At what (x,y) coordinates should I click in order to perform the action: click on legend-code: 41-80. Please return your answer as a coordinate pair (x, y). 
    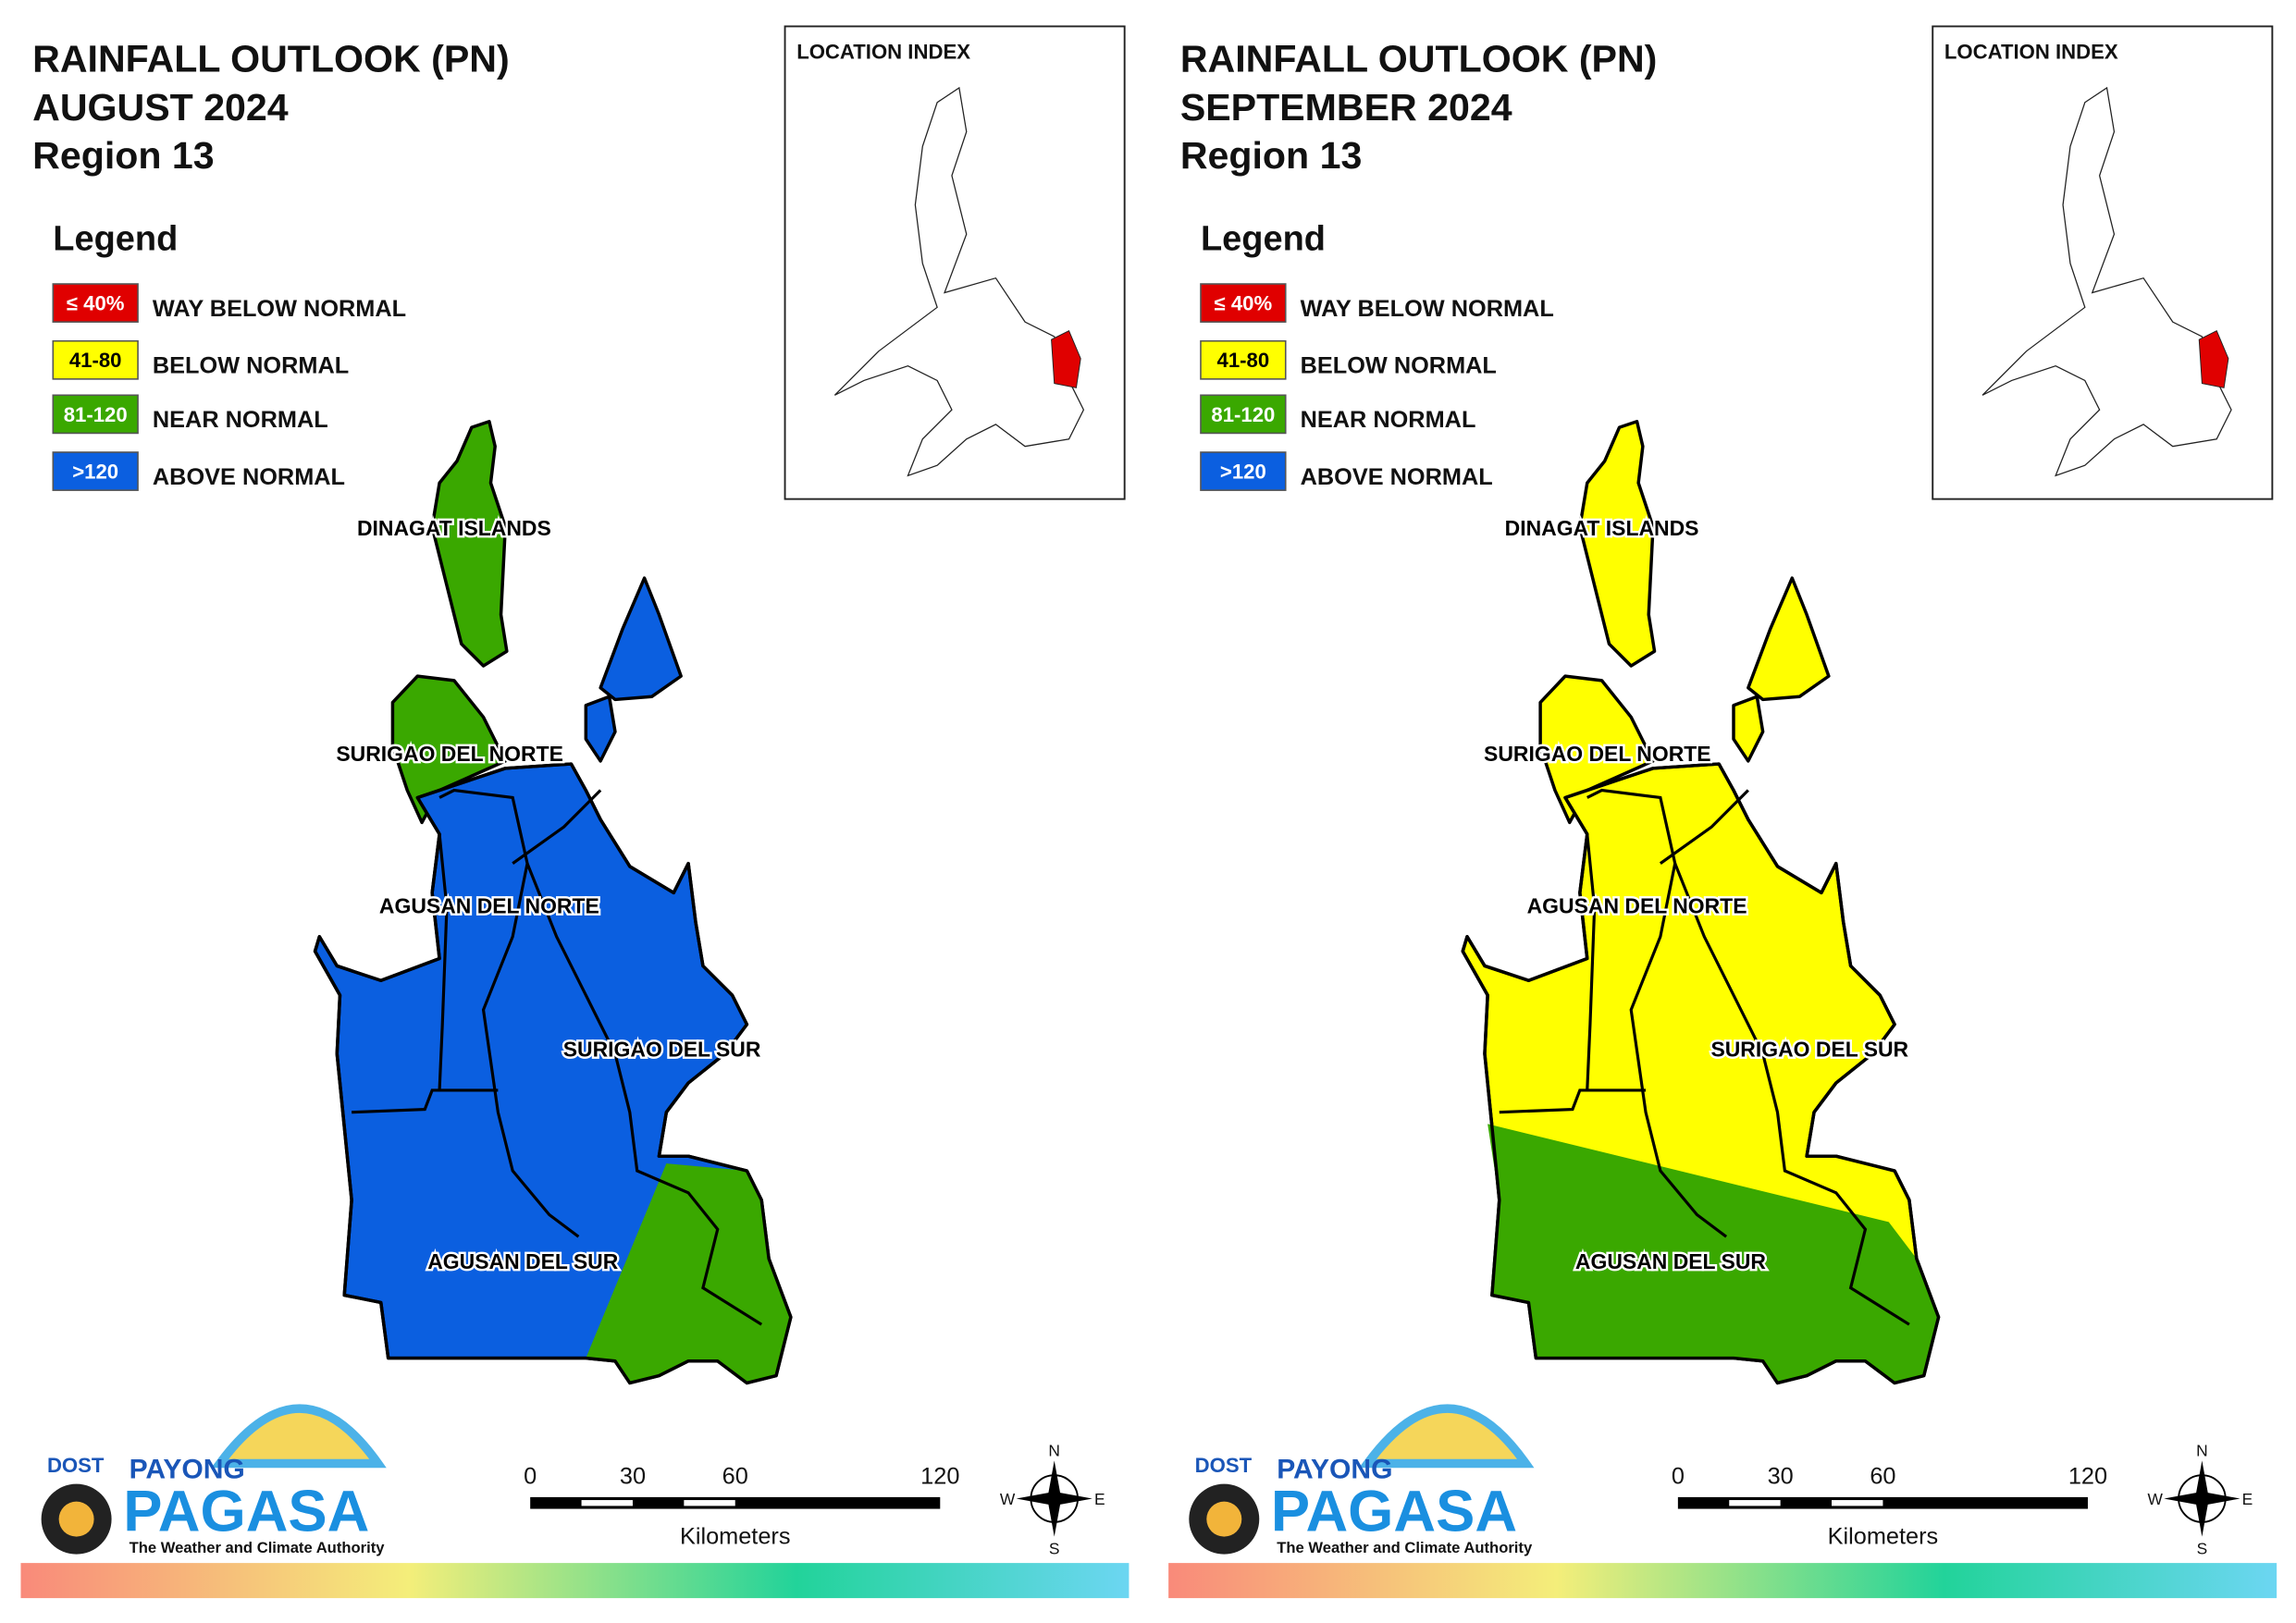
    Looking at the image, I should click on (1243, 360).